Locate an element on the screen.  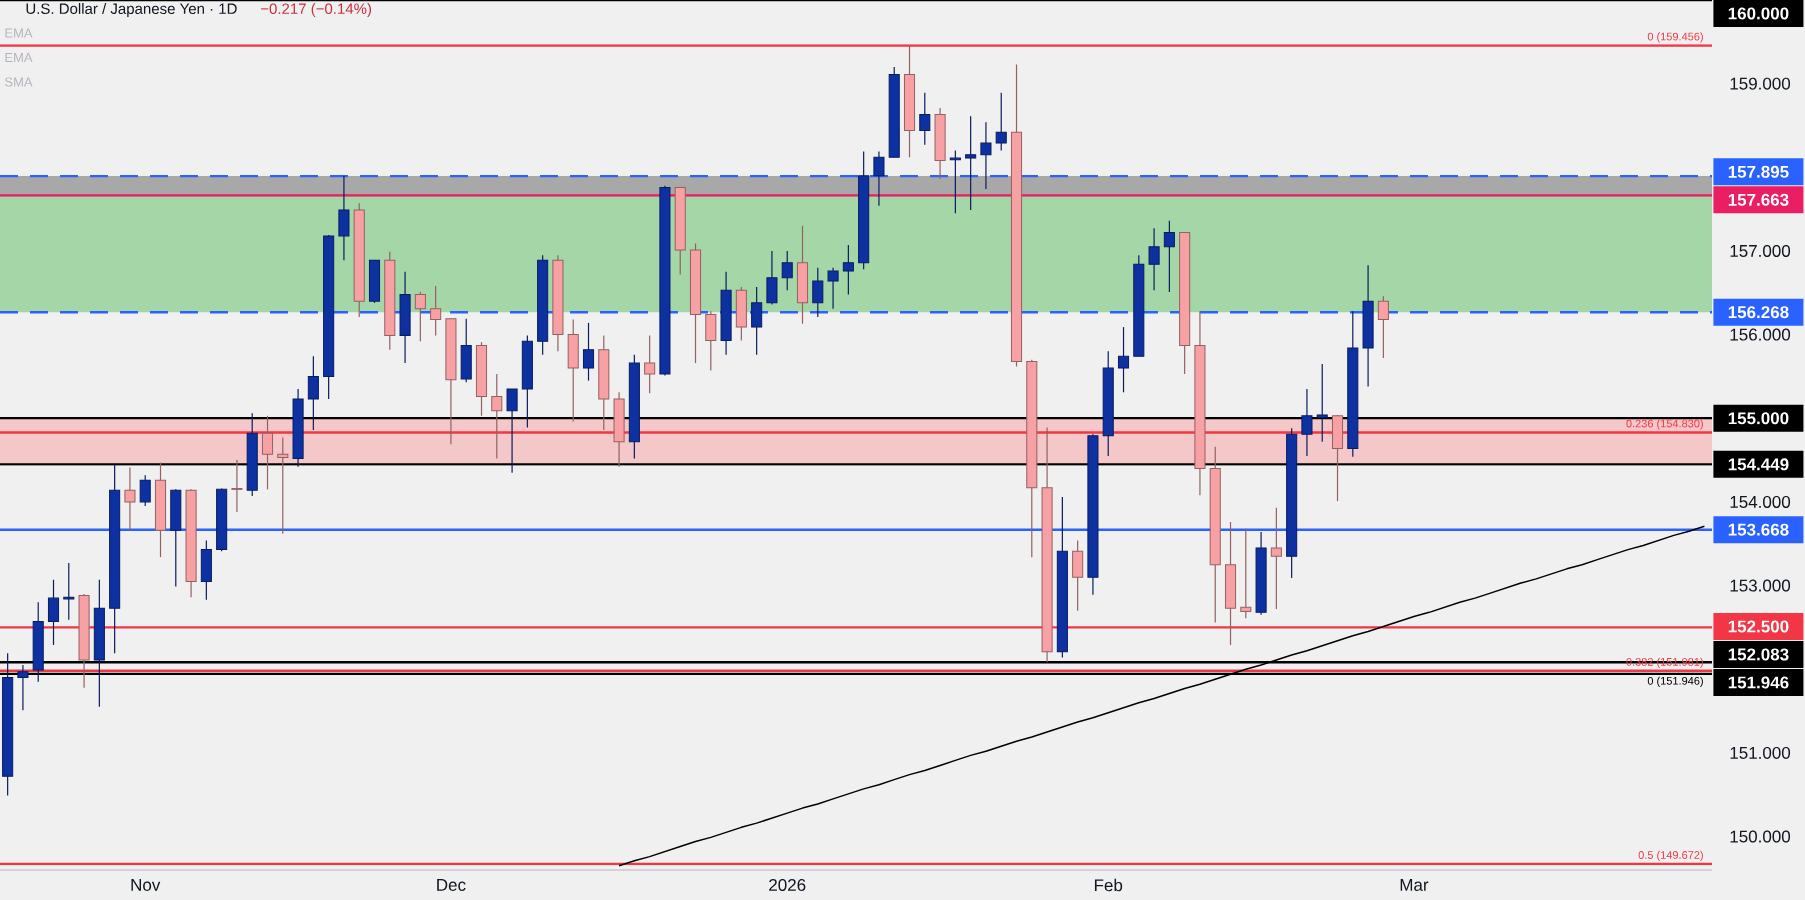
x-tick-label: Nov is located at coordinates (146, 885).